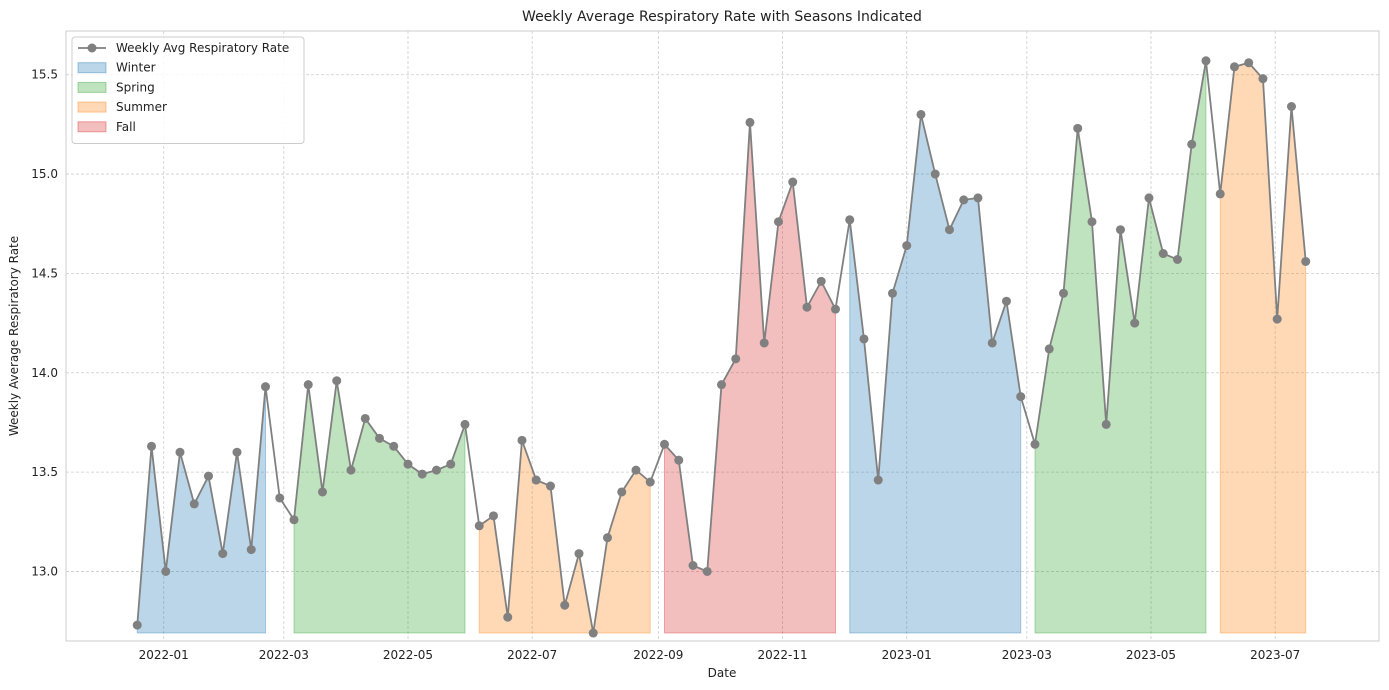 This screenshot has width=1389, height=690. Describe the element at coordinates (44, 273) in the screenshot. I see `y-tick-label: 14.5` at that location.